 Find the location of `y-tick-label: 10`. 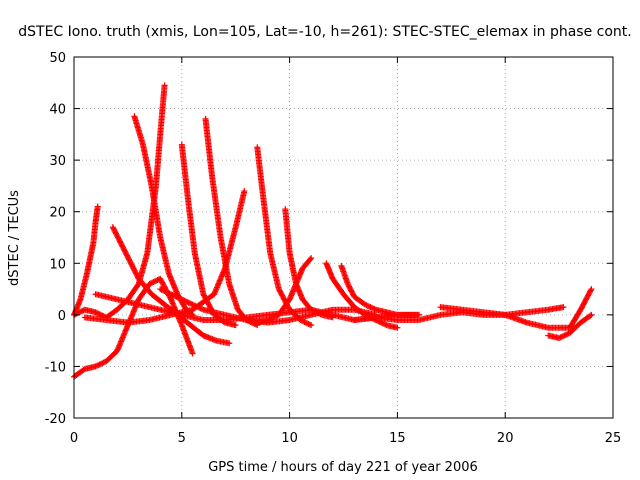

y-tick-label: 10 is located at coordinates (57, 264).